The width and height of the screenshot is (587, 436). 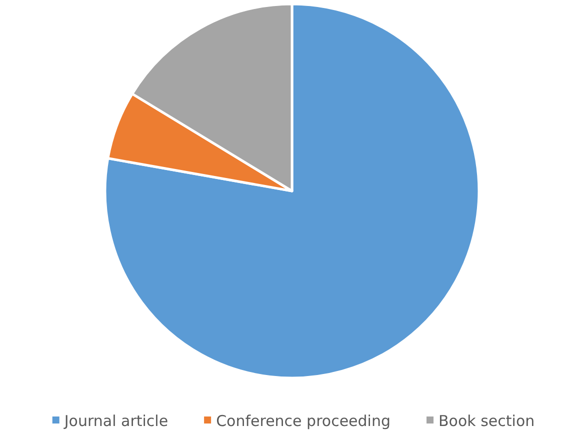 I want to click on legend-label: Conference proceeding, so click(x=303, y=421).